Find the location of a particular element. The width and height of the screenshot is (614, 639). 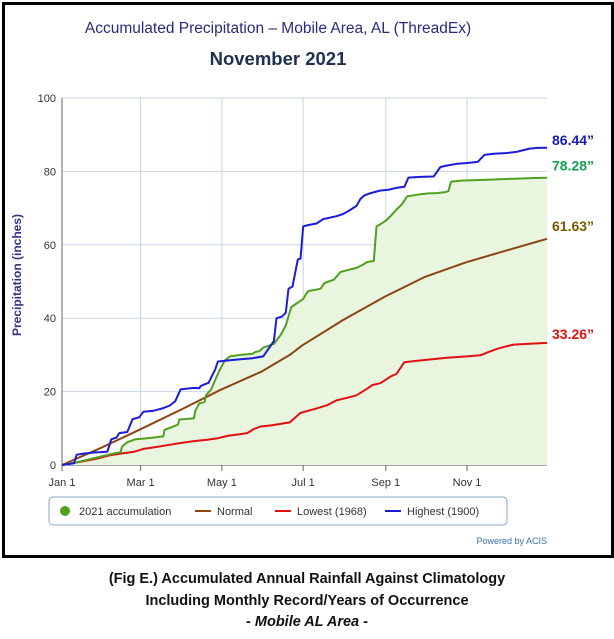

legend-label-lowest-1968: Lowest (1968) is located at coordinates (332, 512).